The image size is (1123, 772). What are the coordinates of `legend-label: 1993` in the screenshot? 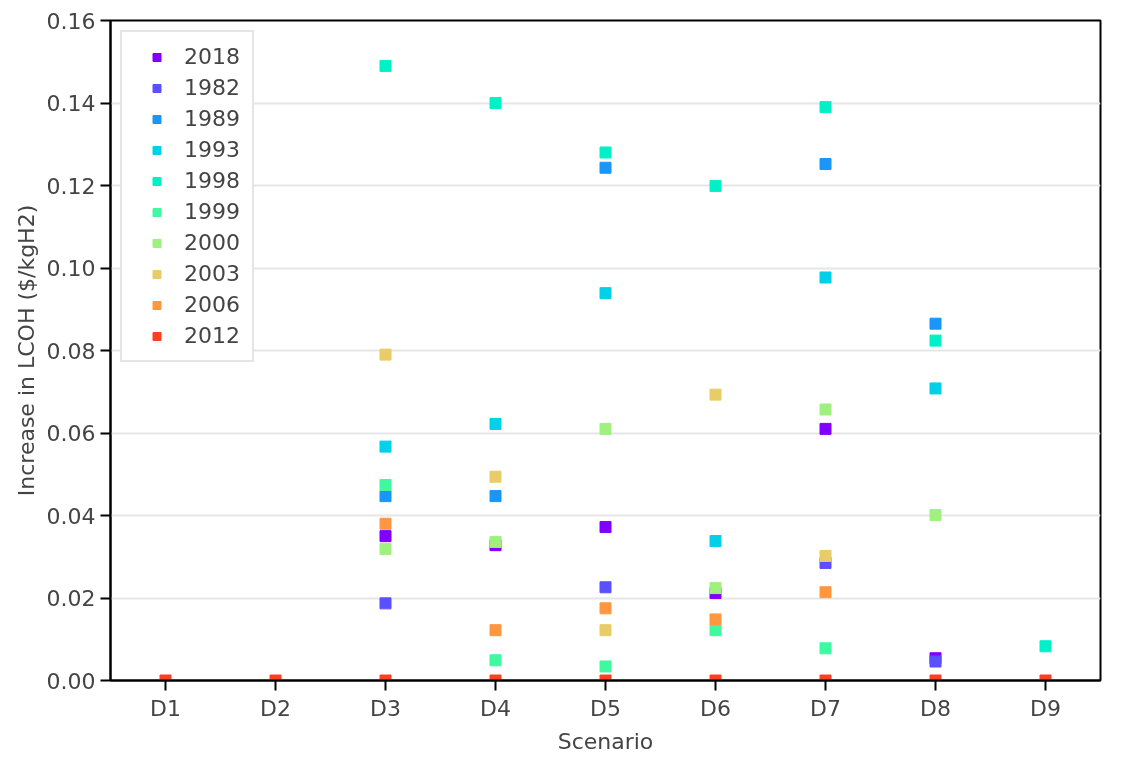 It's located at (212, 149).